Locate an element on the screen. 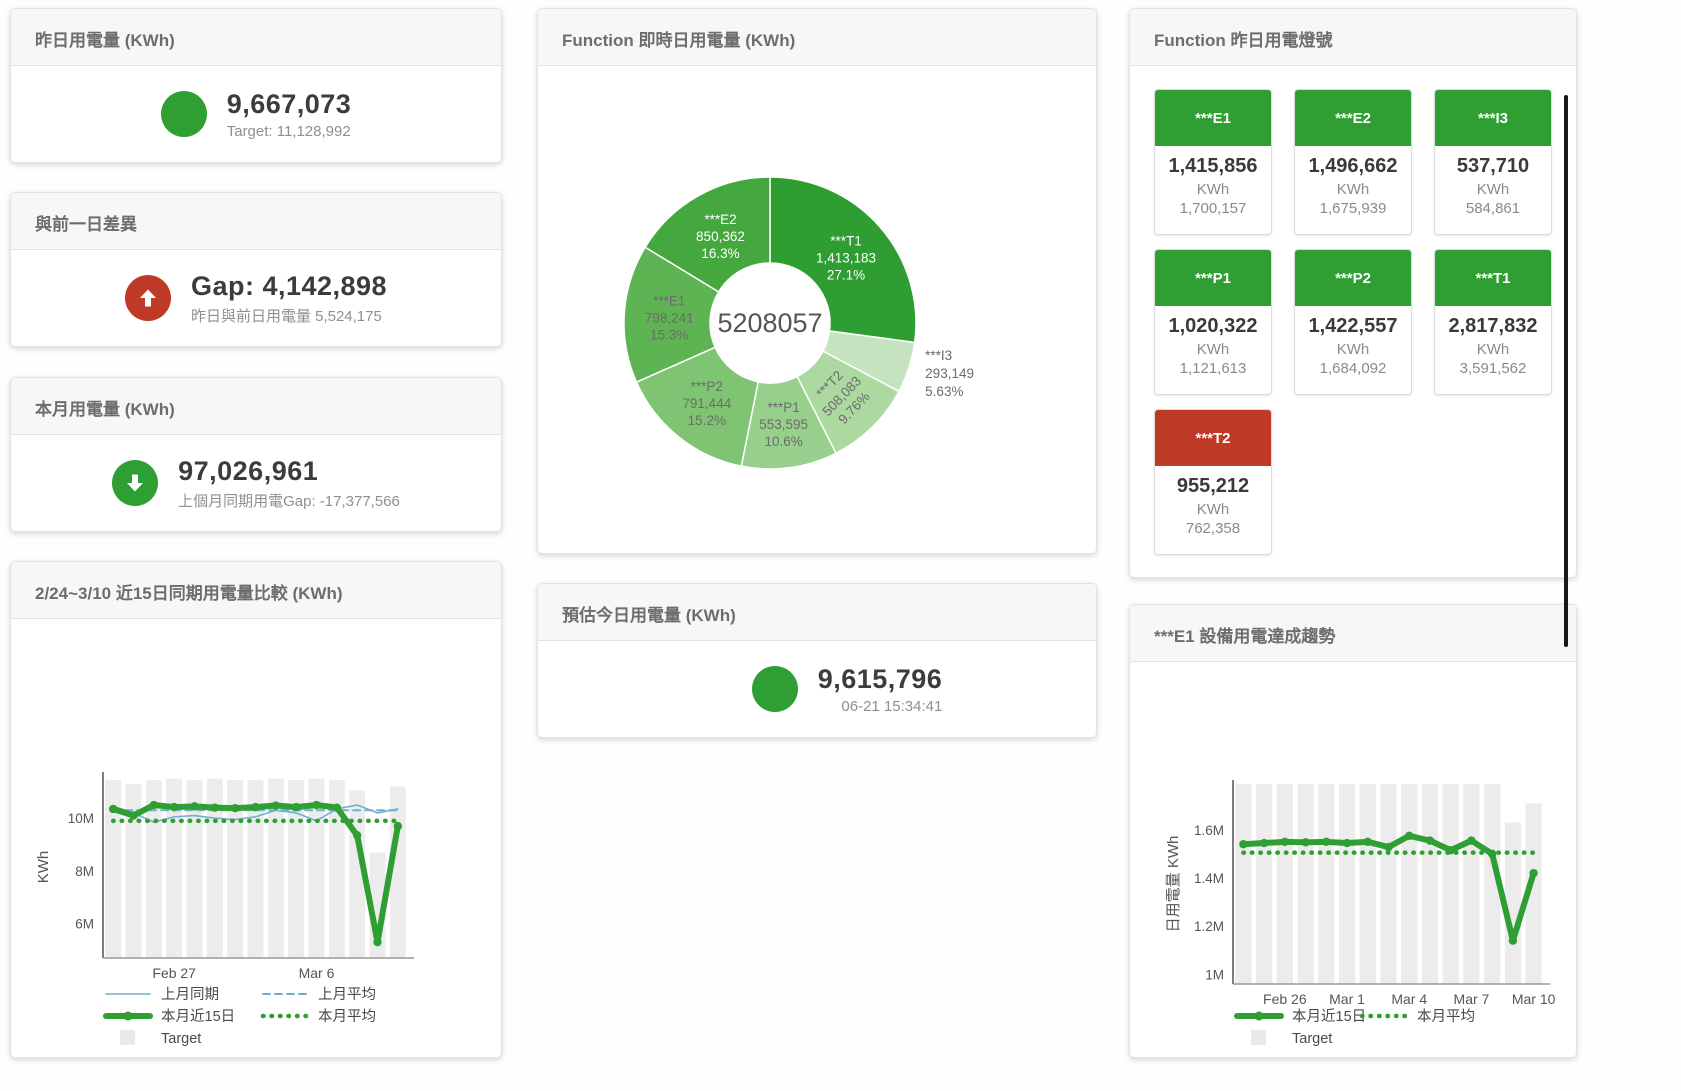 The image size is (1681, 1091). light-tile-value: 1,496,662 is located at coordinates (1353, 166).